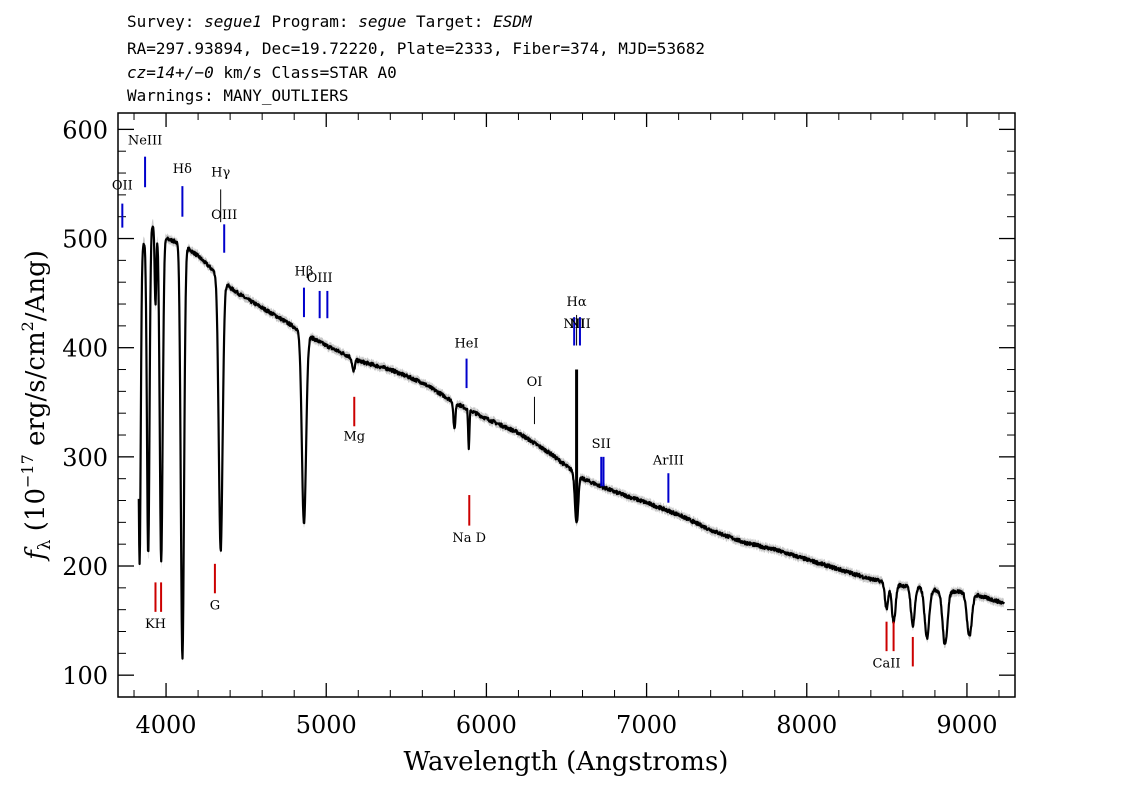 This screenshot has height=810, width=1134. Describe the element at coordinates (85, 240) in the screenshot. I see `y-tick-label: 500` at that location.